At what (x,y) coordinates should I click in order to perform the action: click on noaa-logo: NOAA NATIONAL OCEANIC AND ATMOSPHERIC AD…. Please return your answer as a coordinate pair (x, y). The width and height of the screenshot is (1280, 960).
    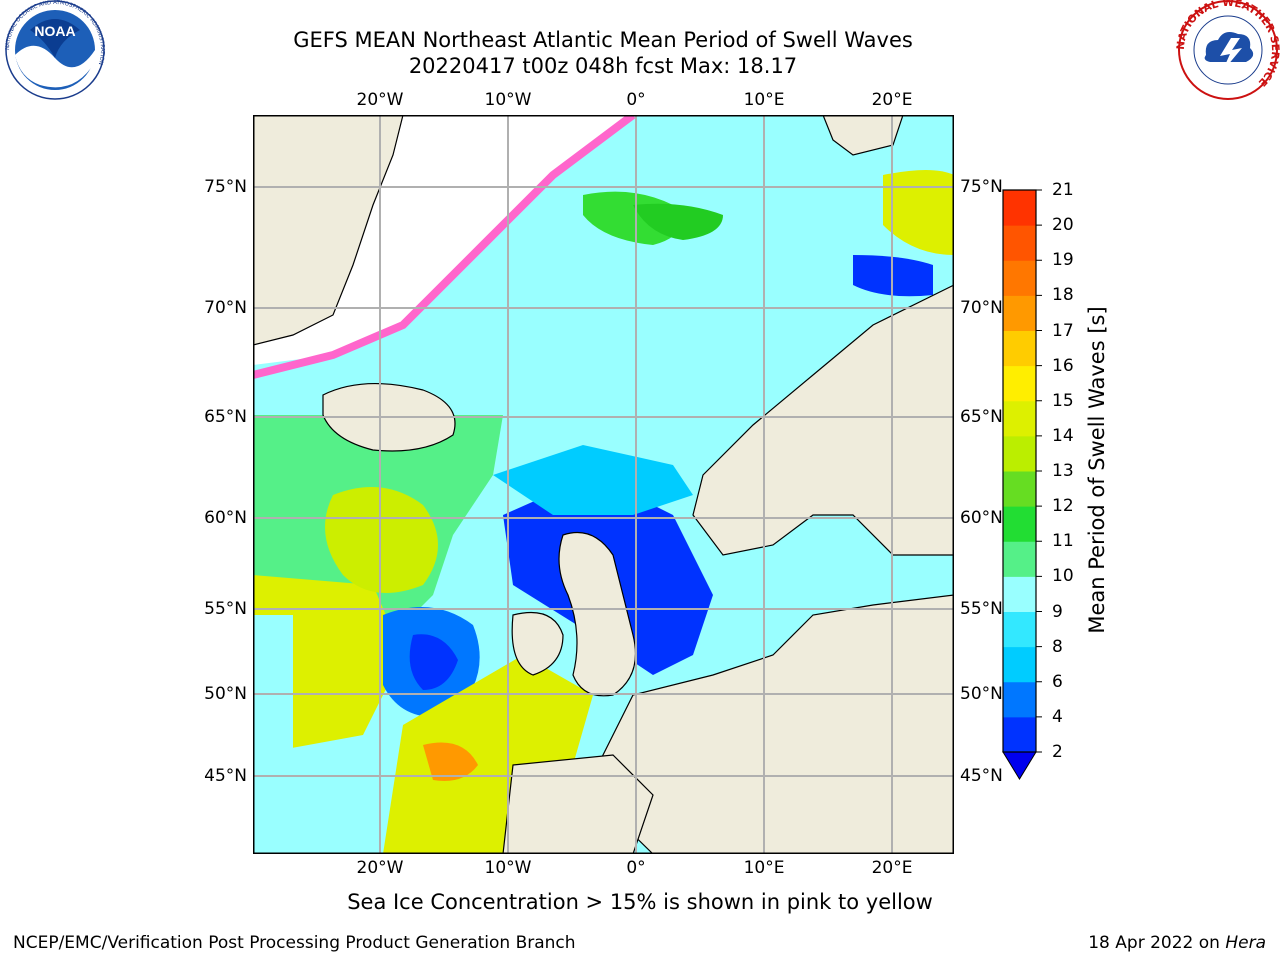
    Looking at the image, I should click on (55, 50).